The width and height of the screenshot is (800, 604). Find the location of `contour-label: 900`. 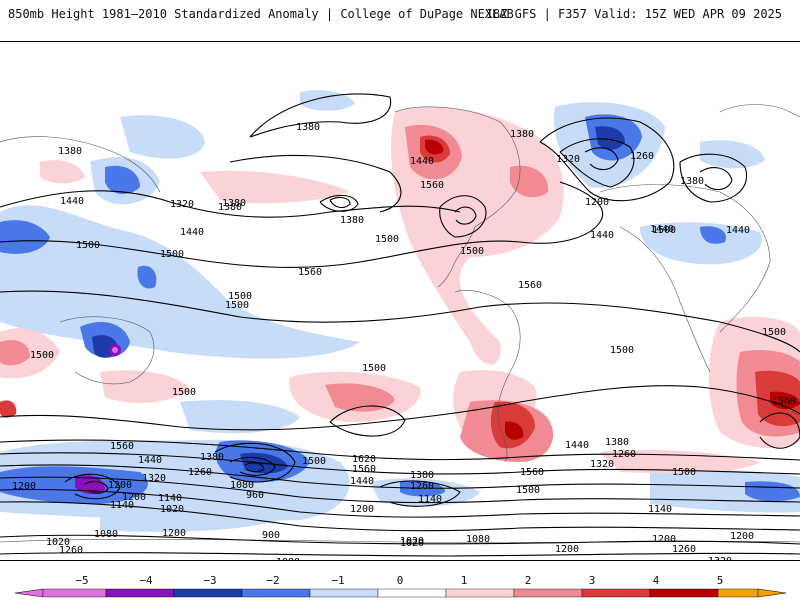

contour-label: 900 is located at coordinates (271, 535).